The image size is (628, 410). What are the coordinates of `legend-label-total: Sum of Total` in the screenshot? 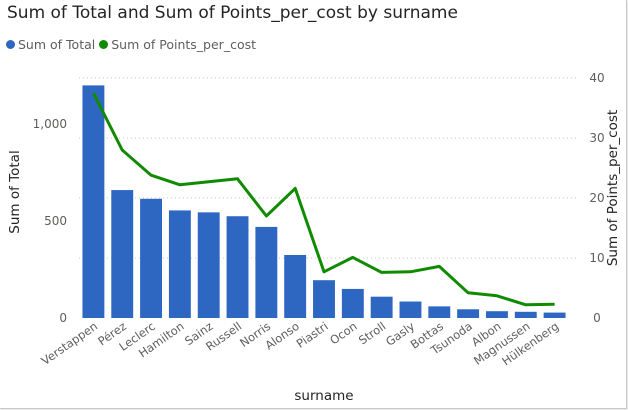 It's located at (57, 44).